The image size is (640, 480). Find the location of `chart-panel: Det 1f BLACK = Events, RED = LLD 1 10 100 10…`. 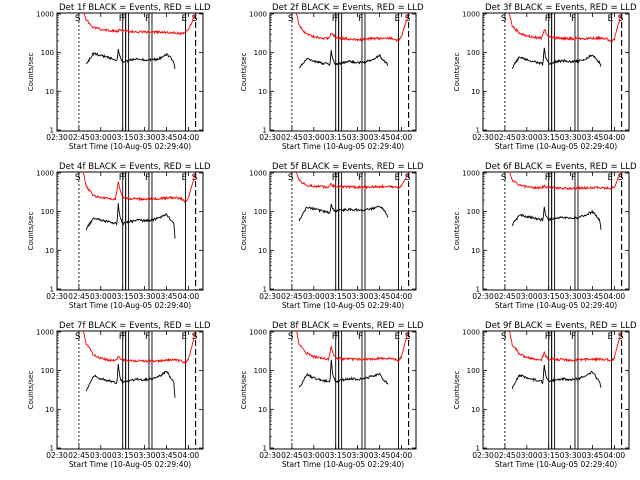

chart-panel: Det 1f BLACK = Events, RED = LLD 1 10 100 10… is located at coordinates (119, 77).